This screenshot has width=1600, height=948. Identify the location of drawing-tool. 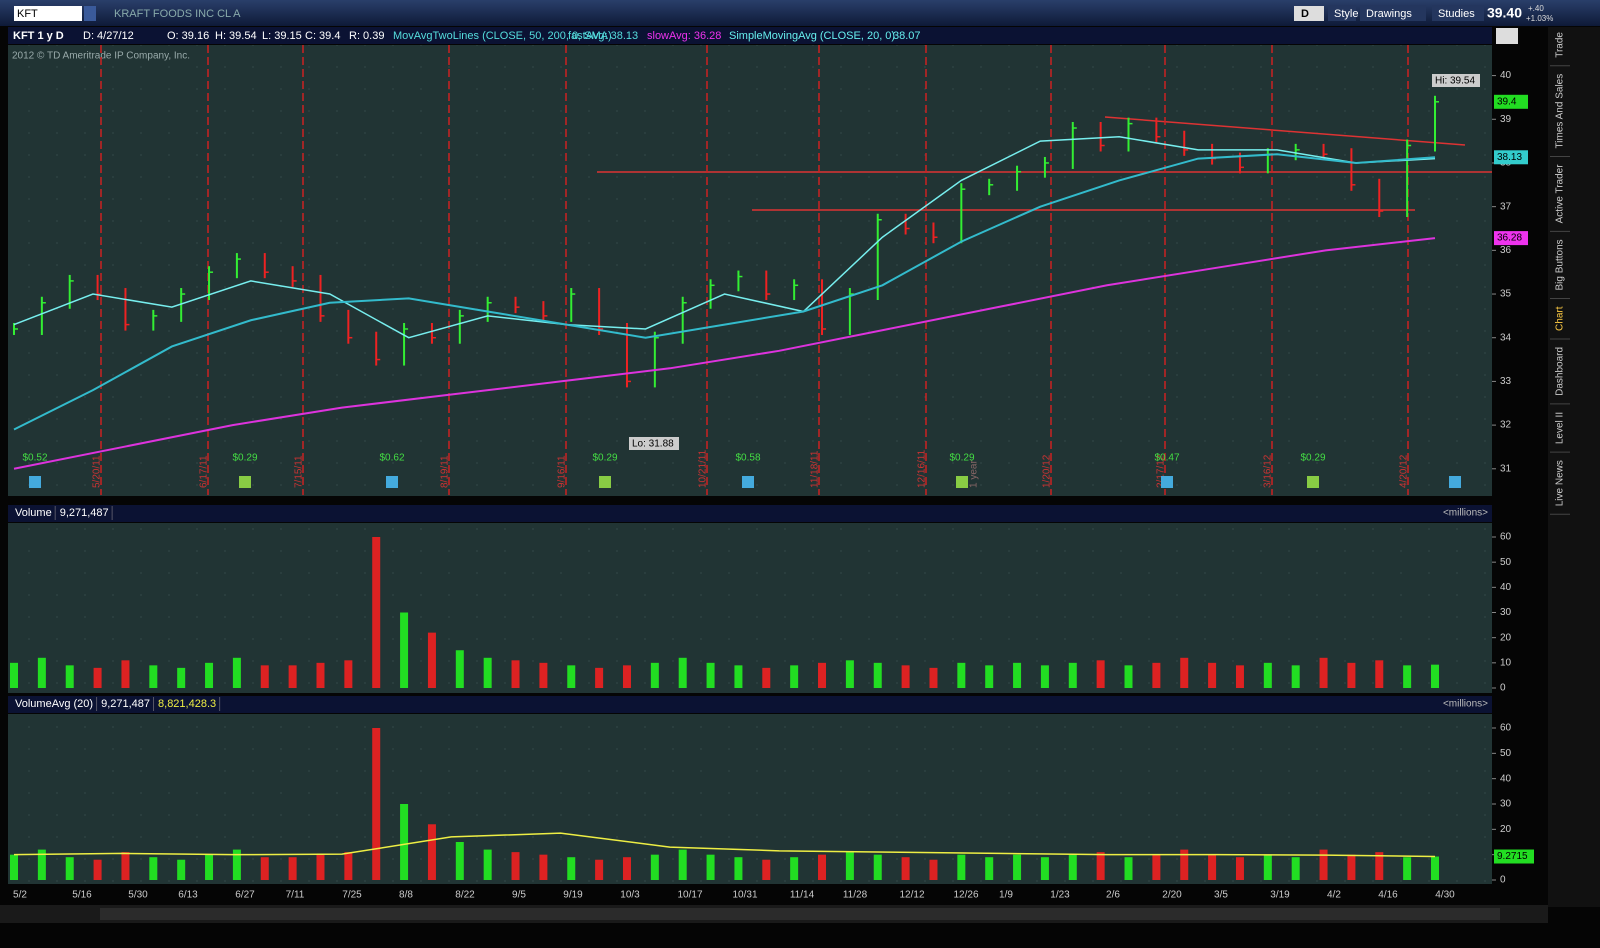
(1507, 36).